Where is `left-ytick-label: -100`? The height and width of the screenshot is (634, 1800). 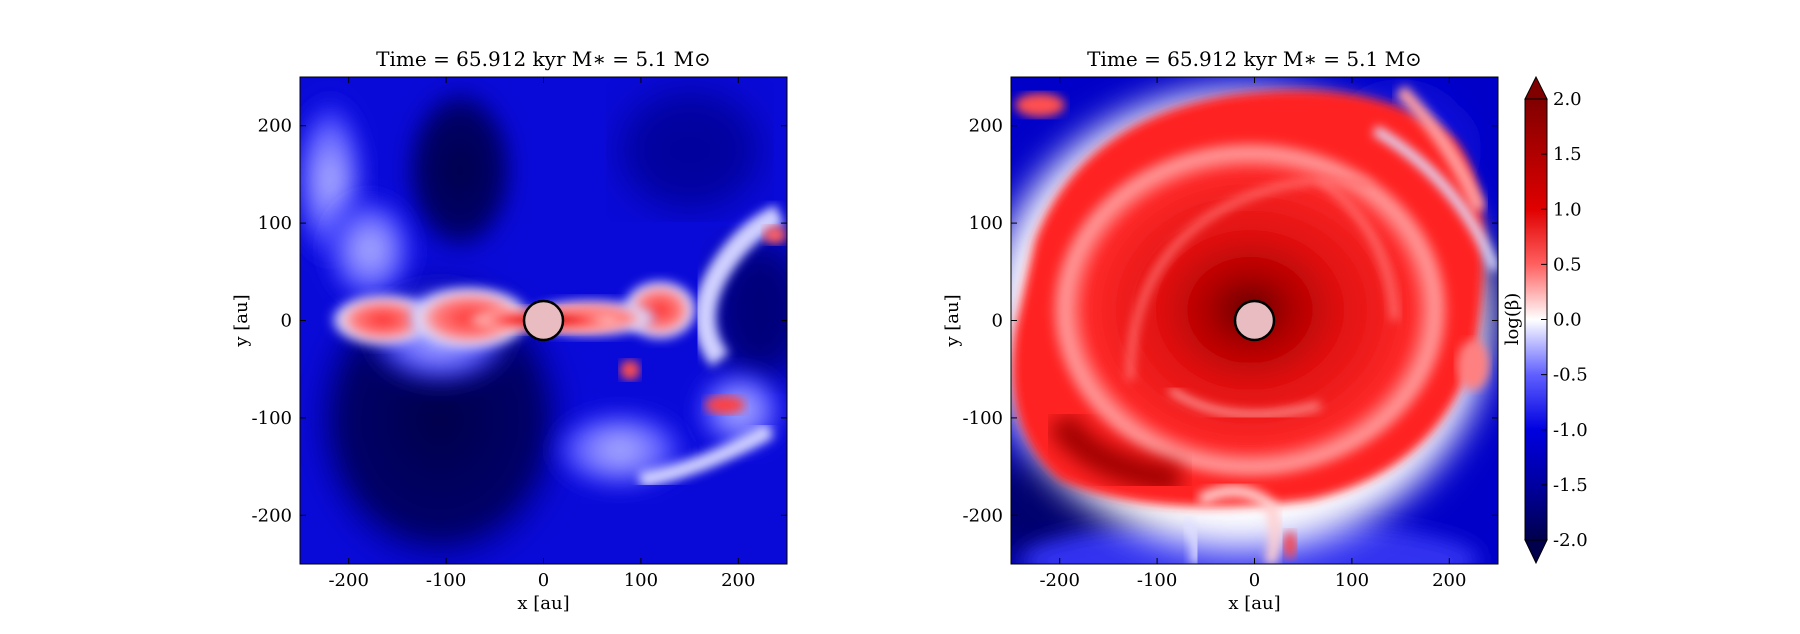
left-ytick-label: -100 is located at coordinates (272, 418).